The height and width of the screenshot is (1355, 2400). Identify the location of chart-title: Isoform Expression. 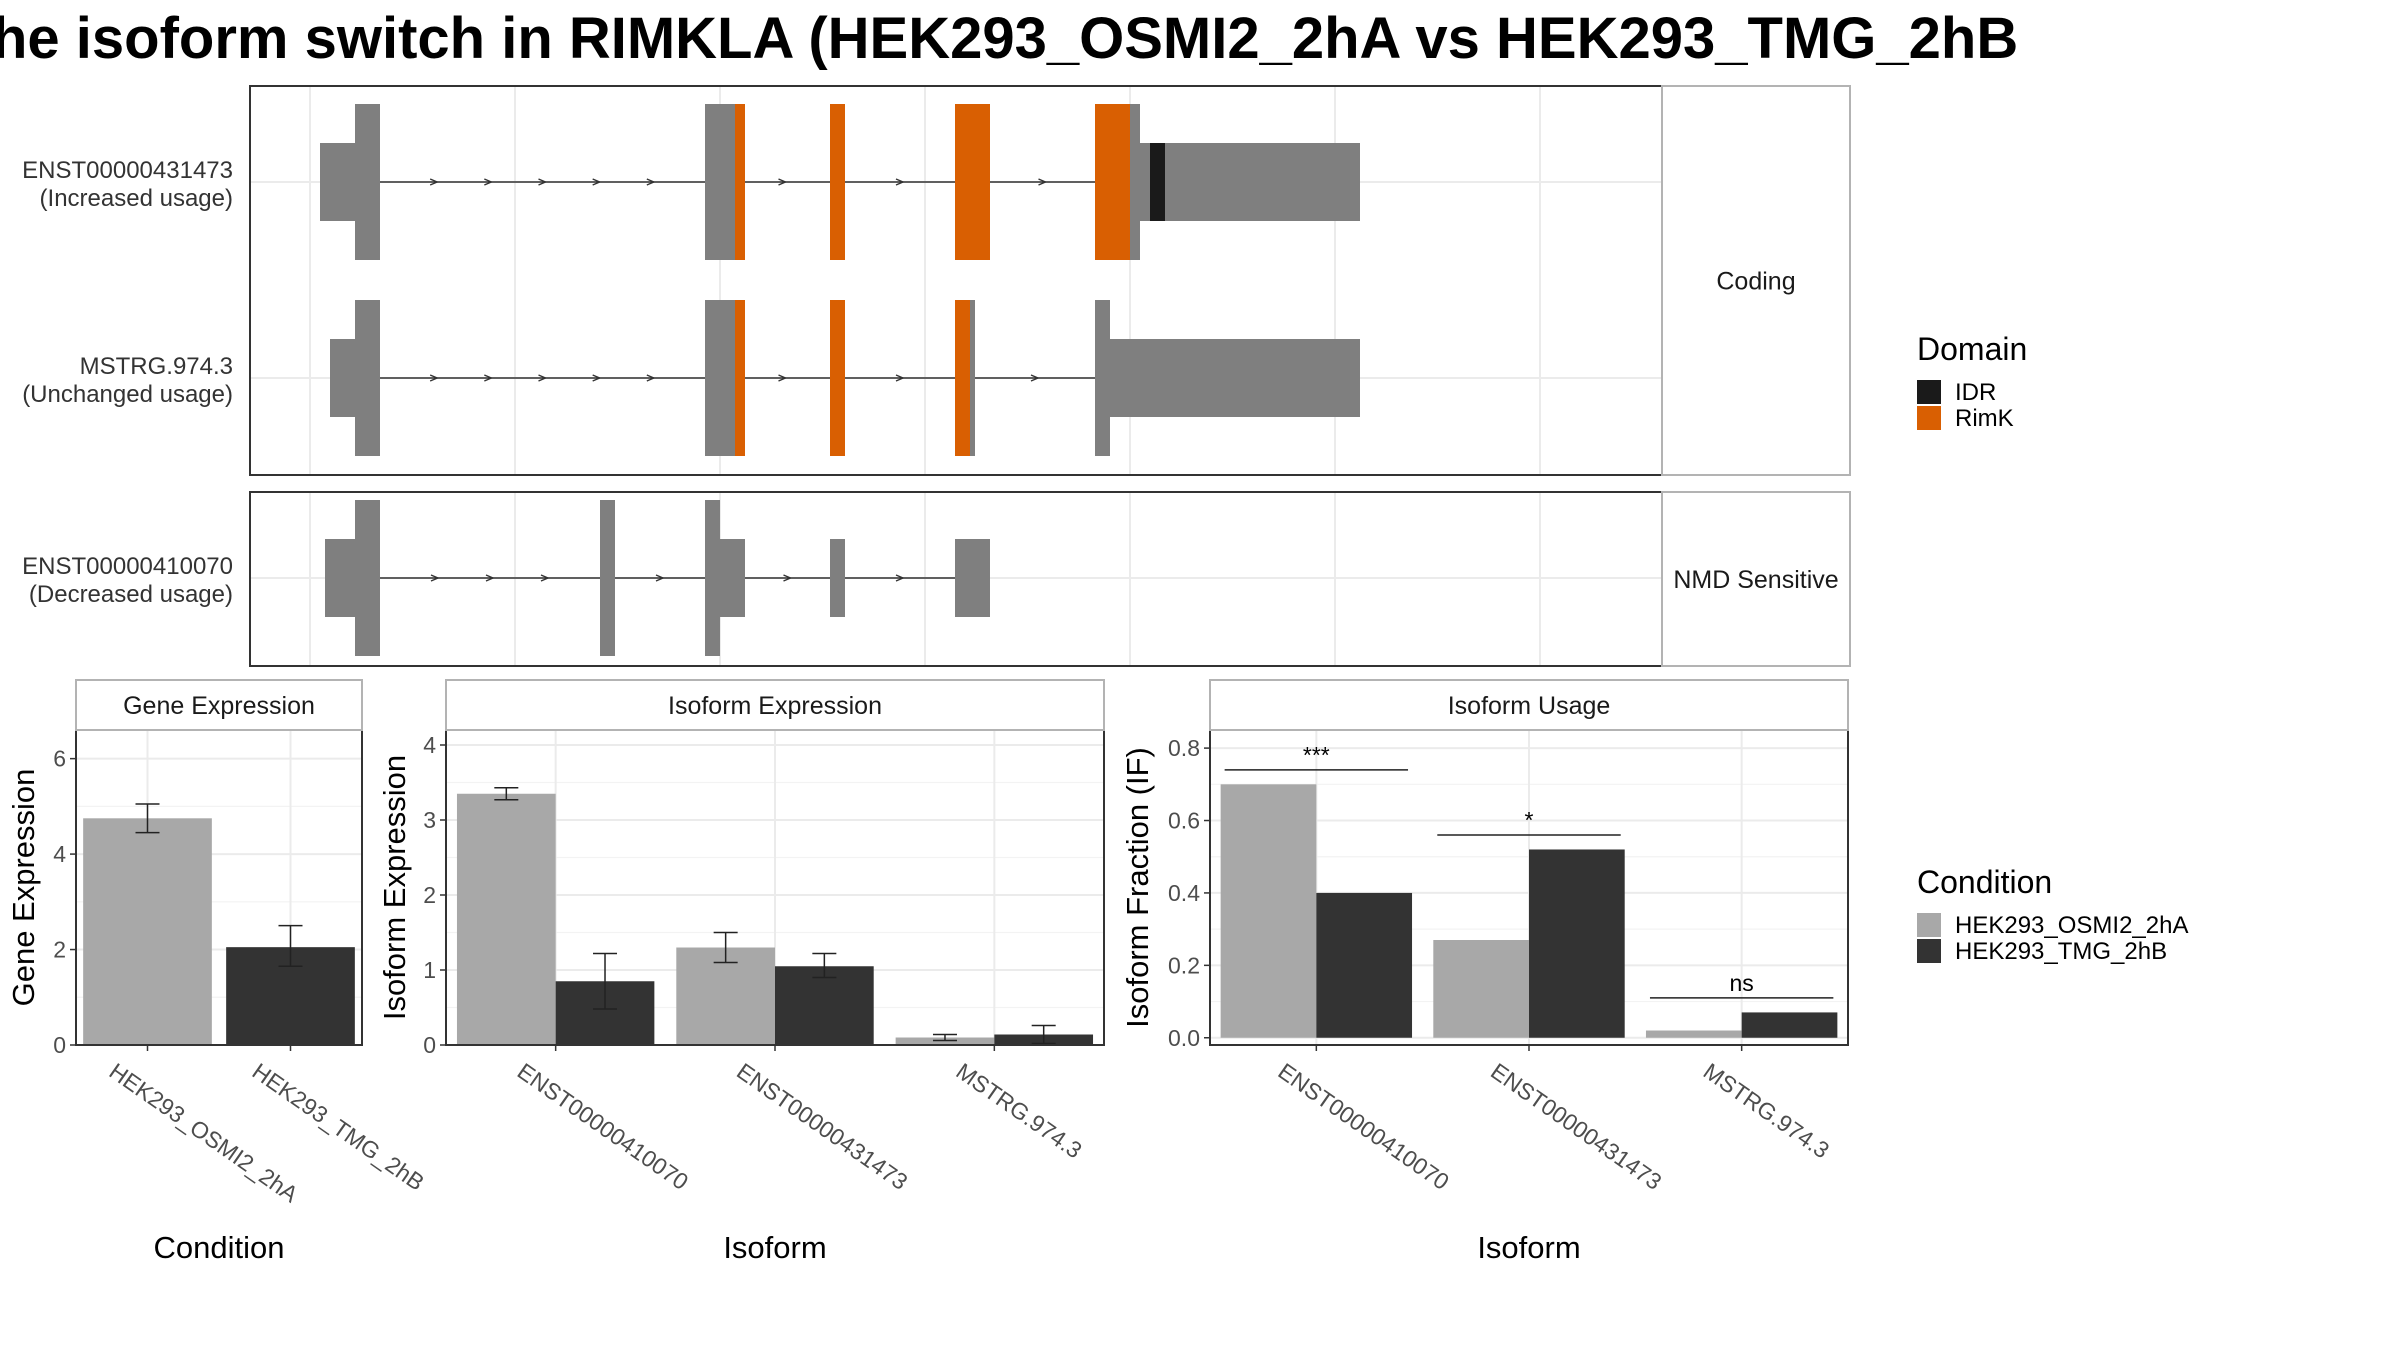
(775, 706).